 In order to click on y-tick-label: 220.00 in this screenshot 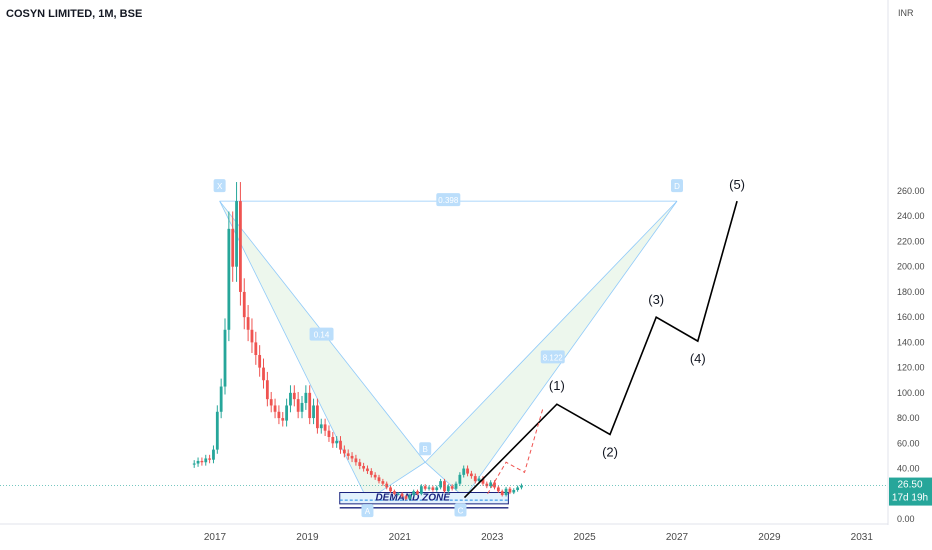, I will do `click(911, 241)`.